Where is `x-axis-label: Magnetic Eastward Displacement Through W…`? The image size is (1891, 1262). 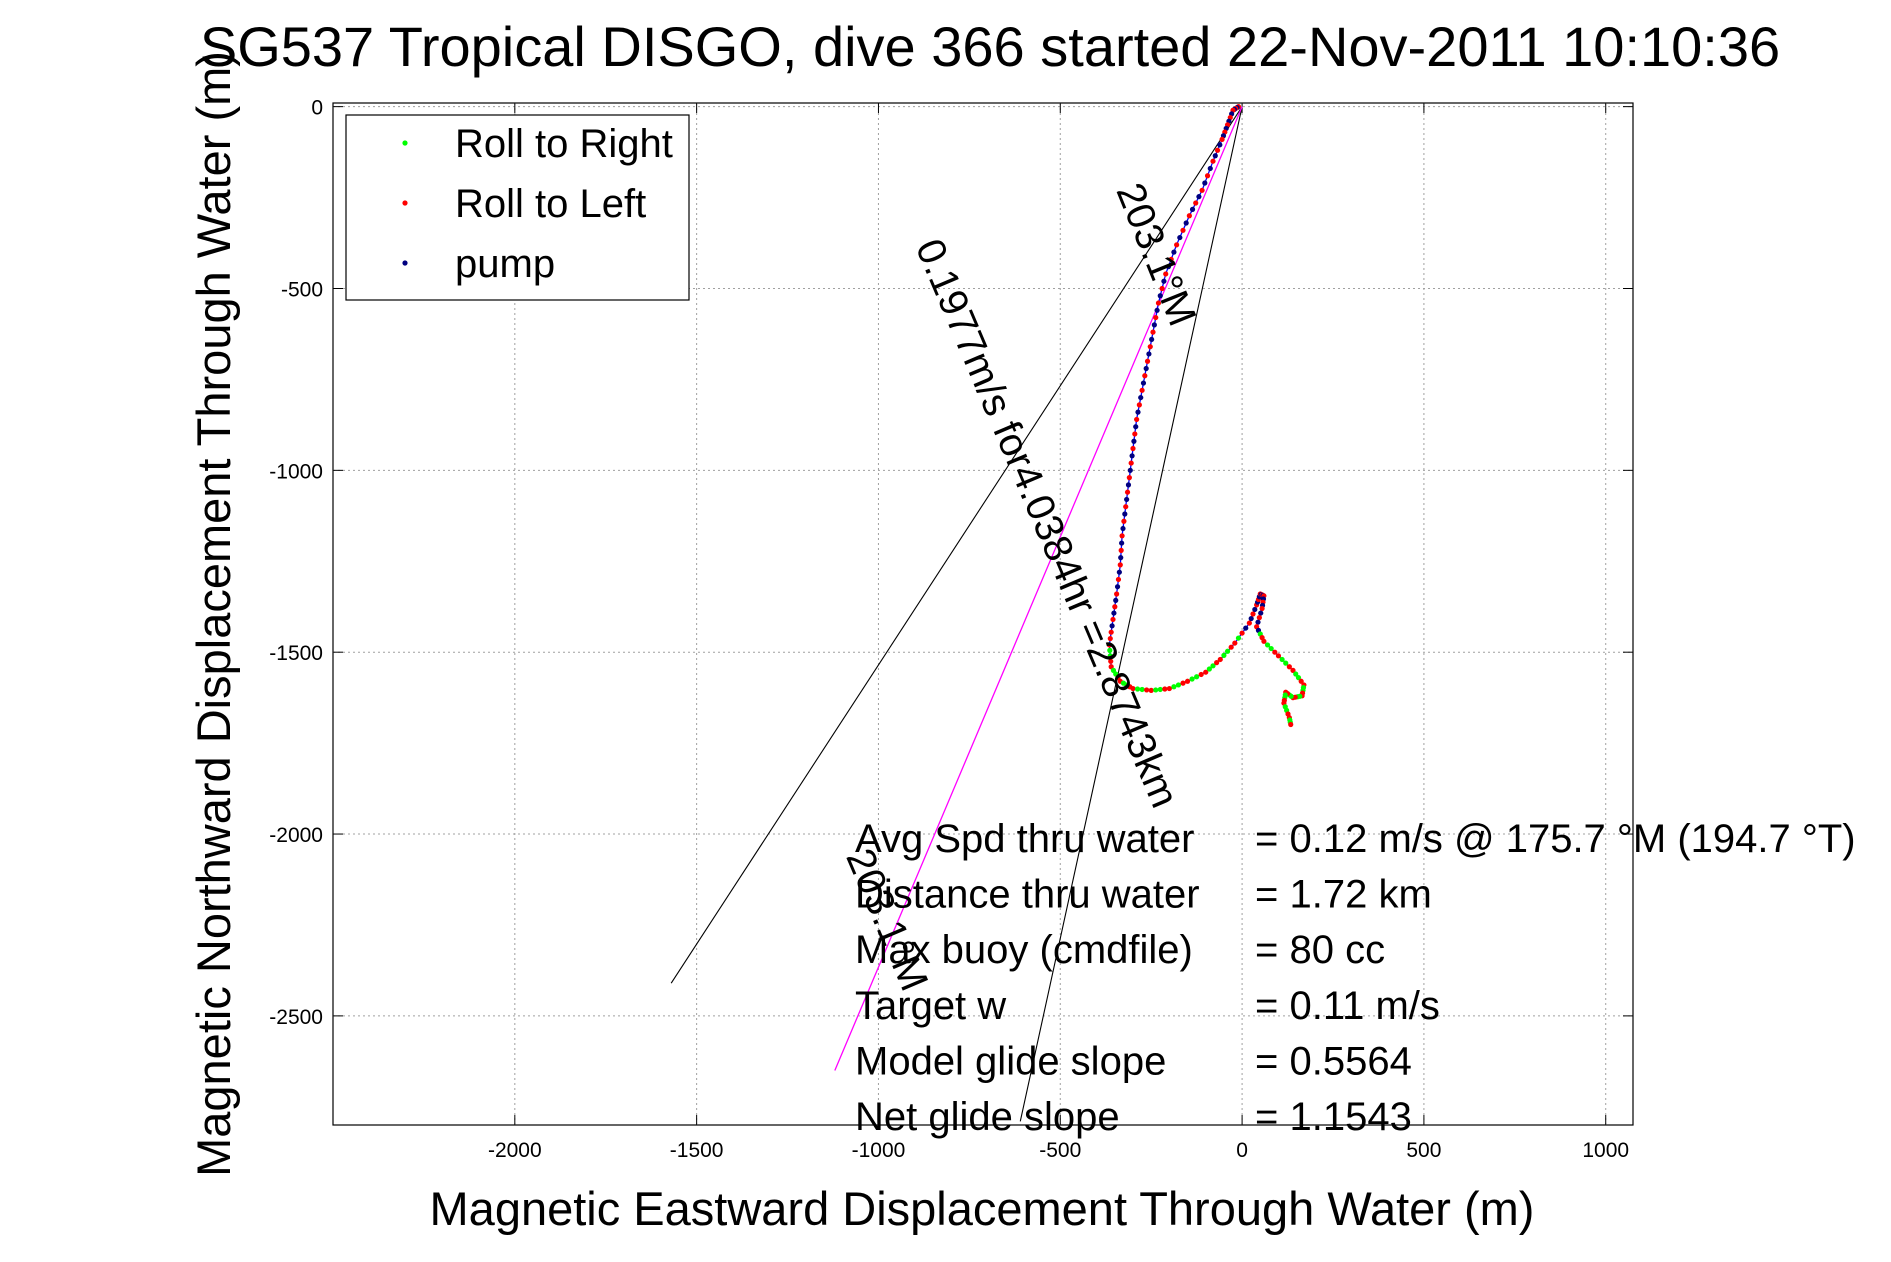
x-axis-label: Magnetic Eastward Displacement Through W… is located at coordinates (982, 1208).